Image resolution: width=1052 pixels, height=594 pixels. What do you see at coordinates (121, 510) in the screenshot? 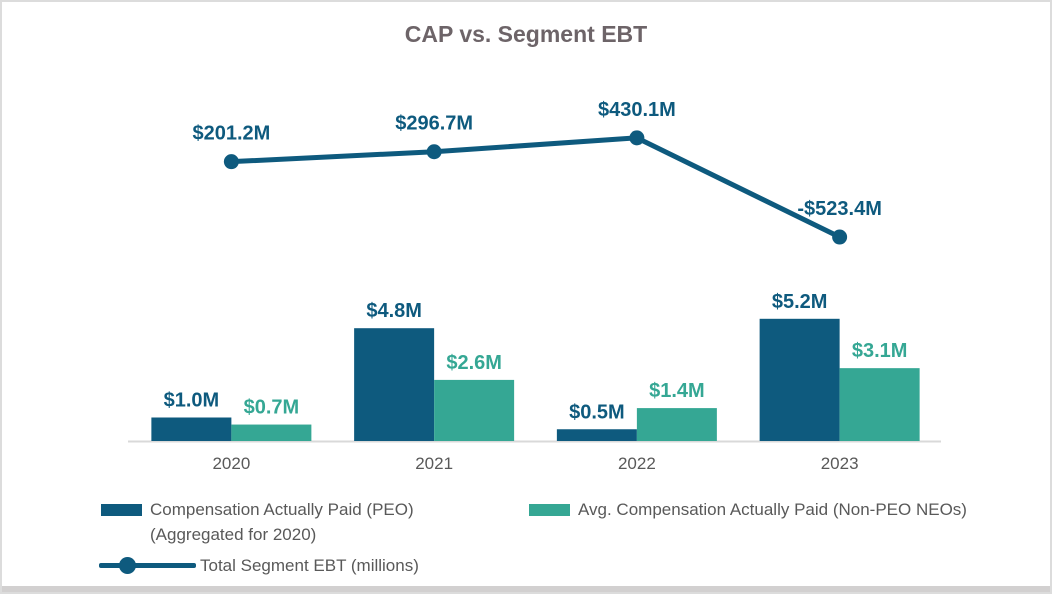
I see `legend-swatch-peo-icon` at bounding box center [121, 510].